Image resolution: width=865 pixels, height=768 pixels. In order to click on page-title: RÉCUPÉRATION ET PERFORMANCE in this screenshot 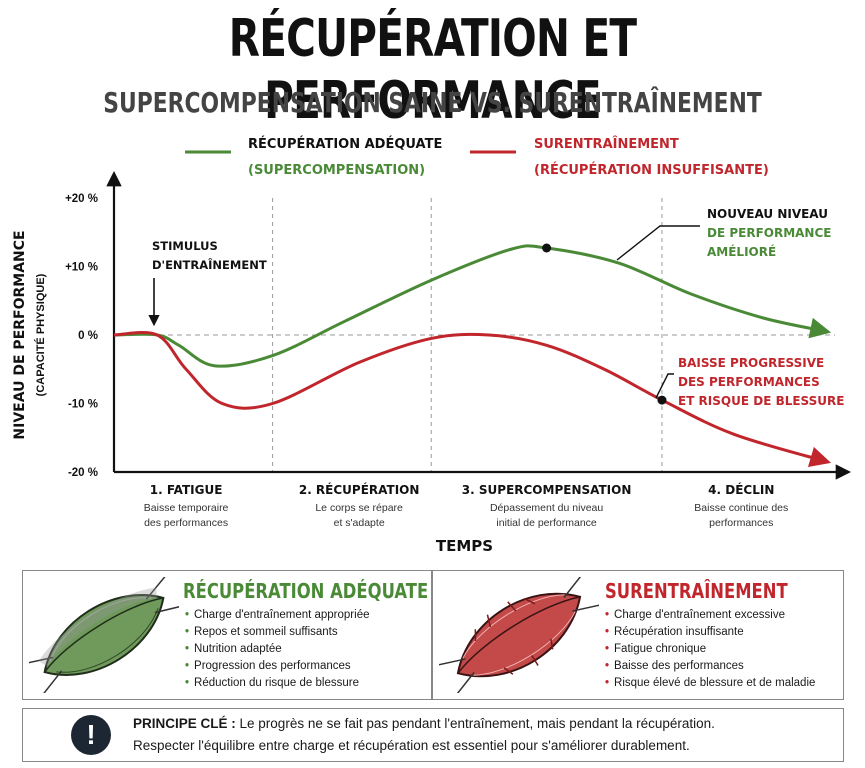, I will do `click(432, 70)`.